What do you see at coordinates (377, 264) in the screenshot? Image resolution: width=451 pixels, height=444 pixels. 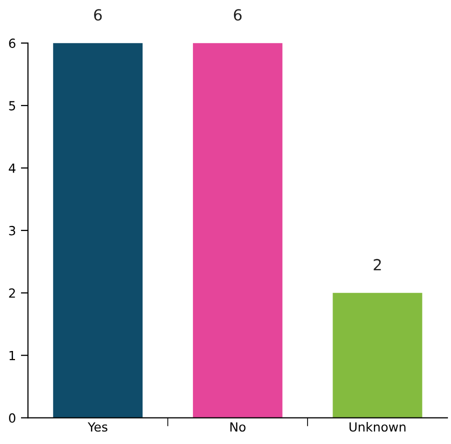 I see `data-label: 2` at bounding box center [377, 264].